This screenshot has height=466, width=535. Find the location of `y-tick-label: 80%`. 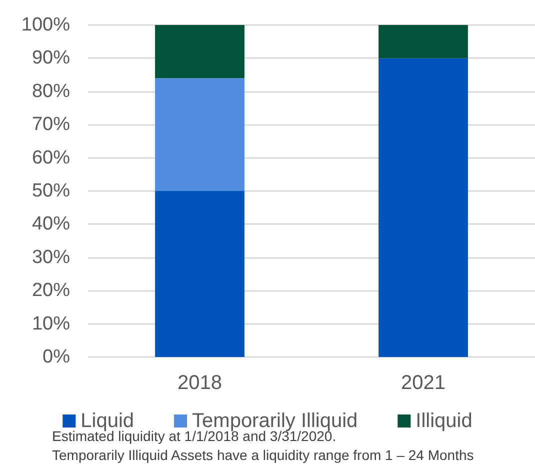

y-tick-label: 80% is located at coordinates (51, 91).